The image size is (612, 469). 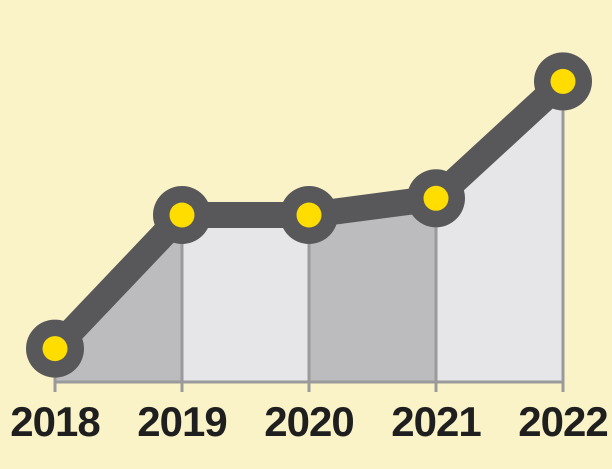 What do you see at coordinates (181, 421) in the screenshot?
I see `x-tick-label-2019: 2019` at bounding box center [181, 421].